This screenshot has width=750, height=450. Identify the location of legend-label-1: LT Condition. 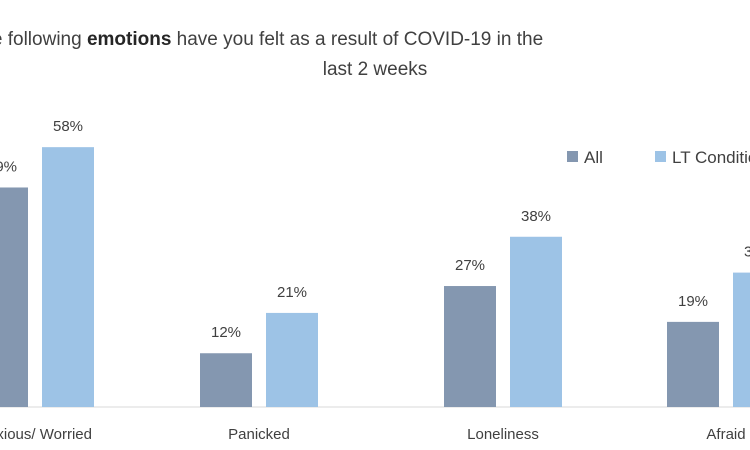
(711, 157).